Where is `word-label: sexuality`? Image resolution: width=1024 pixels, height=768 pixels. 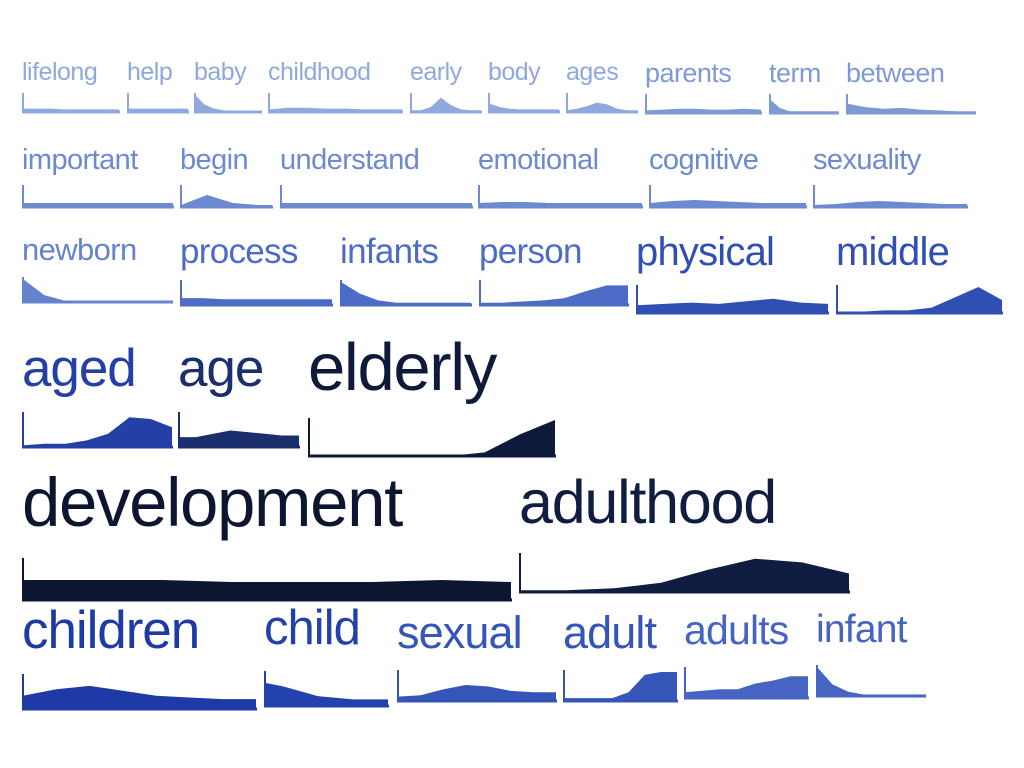 word-label: sexuality is located at coordinates (867, 160).